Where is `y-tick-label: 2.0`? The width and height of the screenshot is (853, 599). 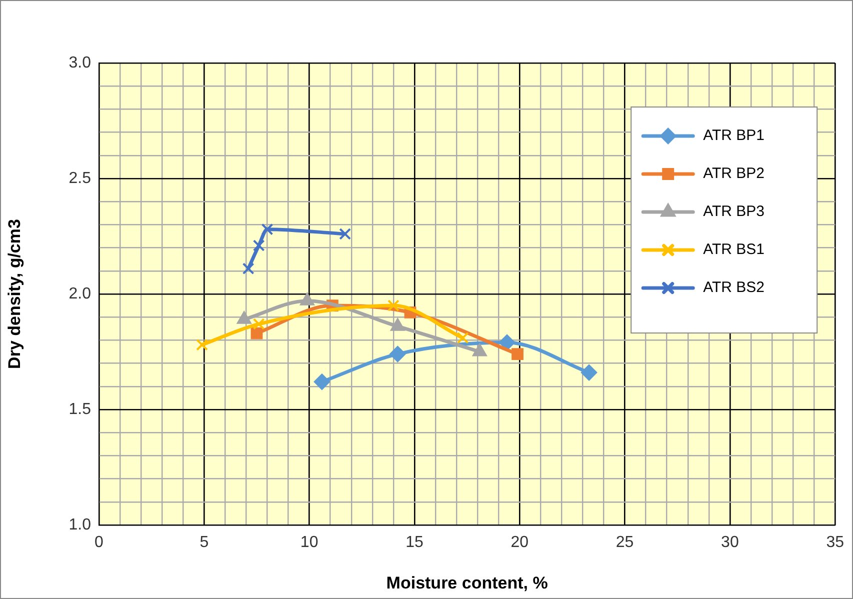 y-tick-label: 2.0 is located at coordinates (80, 293).